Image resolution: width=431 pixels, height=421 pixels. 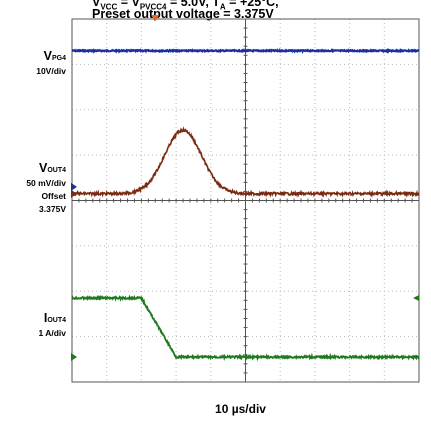 What do you see at coordinates (74, 186) in the screenshot?
I see `vpg4-ground-marker` at bounding box center [74, 186].